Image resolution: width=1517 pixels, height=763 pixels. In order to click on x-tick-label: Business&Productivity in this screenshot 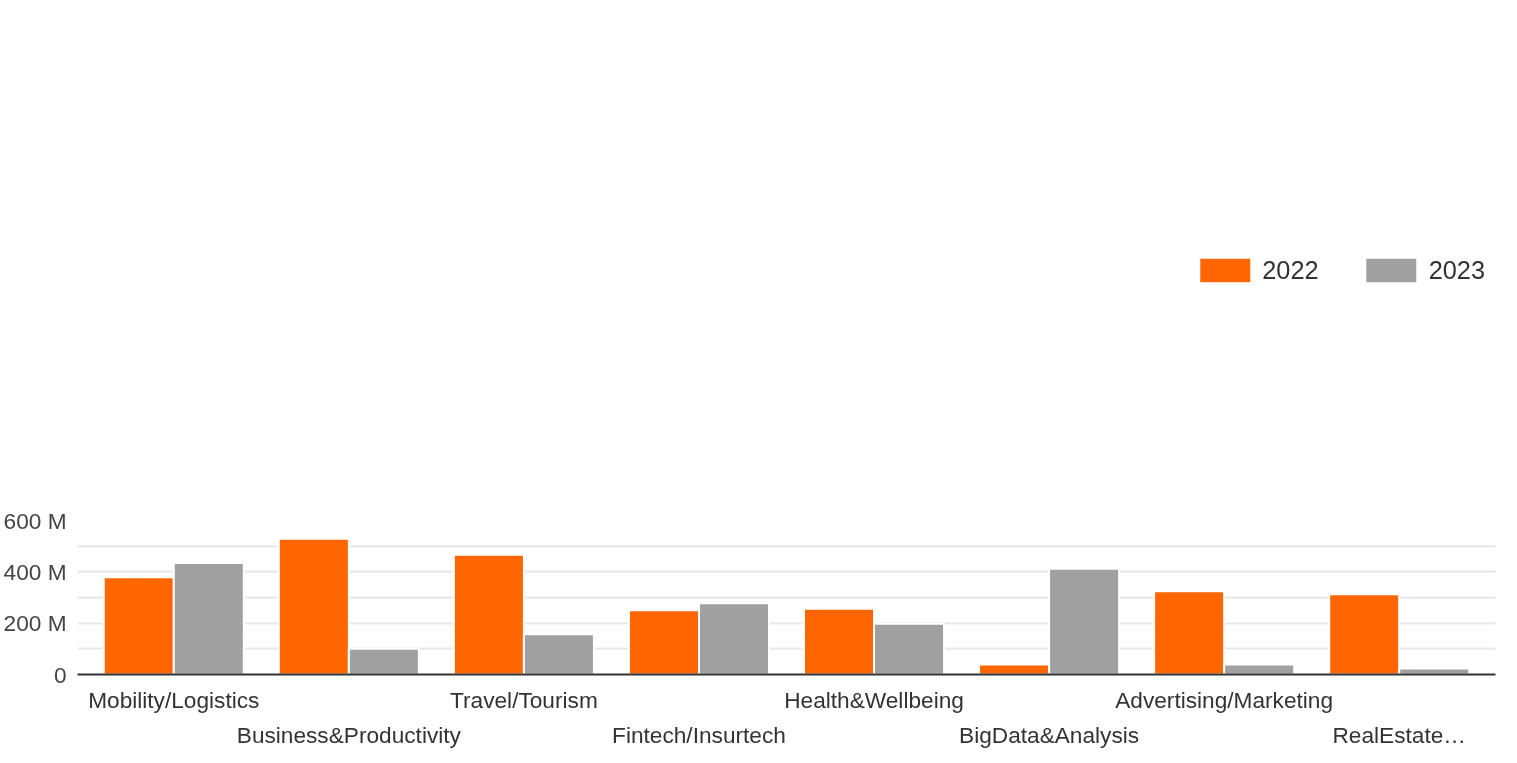, I will do `click(349, 734)`.